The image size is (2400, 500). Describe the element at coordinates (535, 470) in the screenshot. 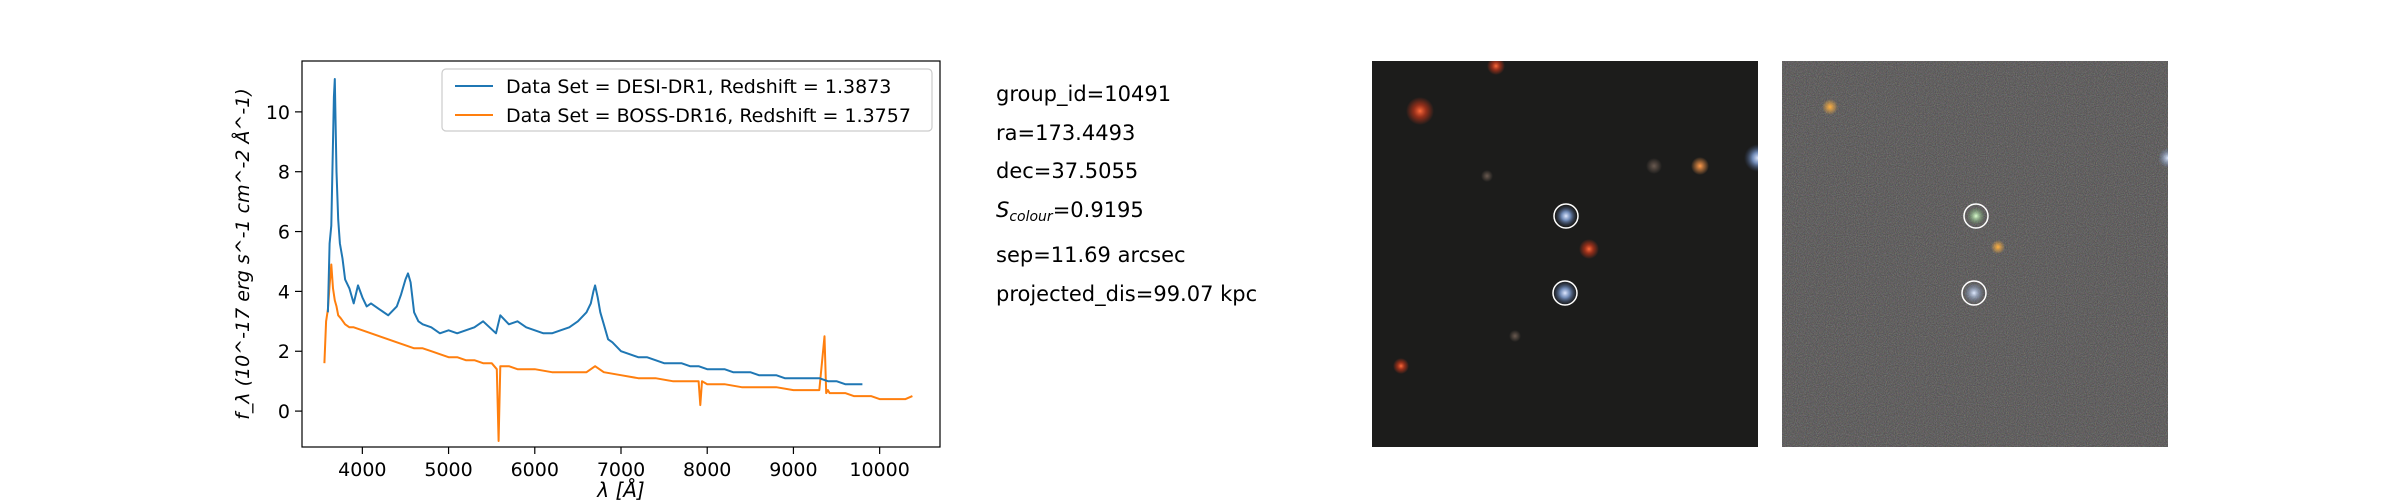

I see `x-tick-label: 6000` at that location.